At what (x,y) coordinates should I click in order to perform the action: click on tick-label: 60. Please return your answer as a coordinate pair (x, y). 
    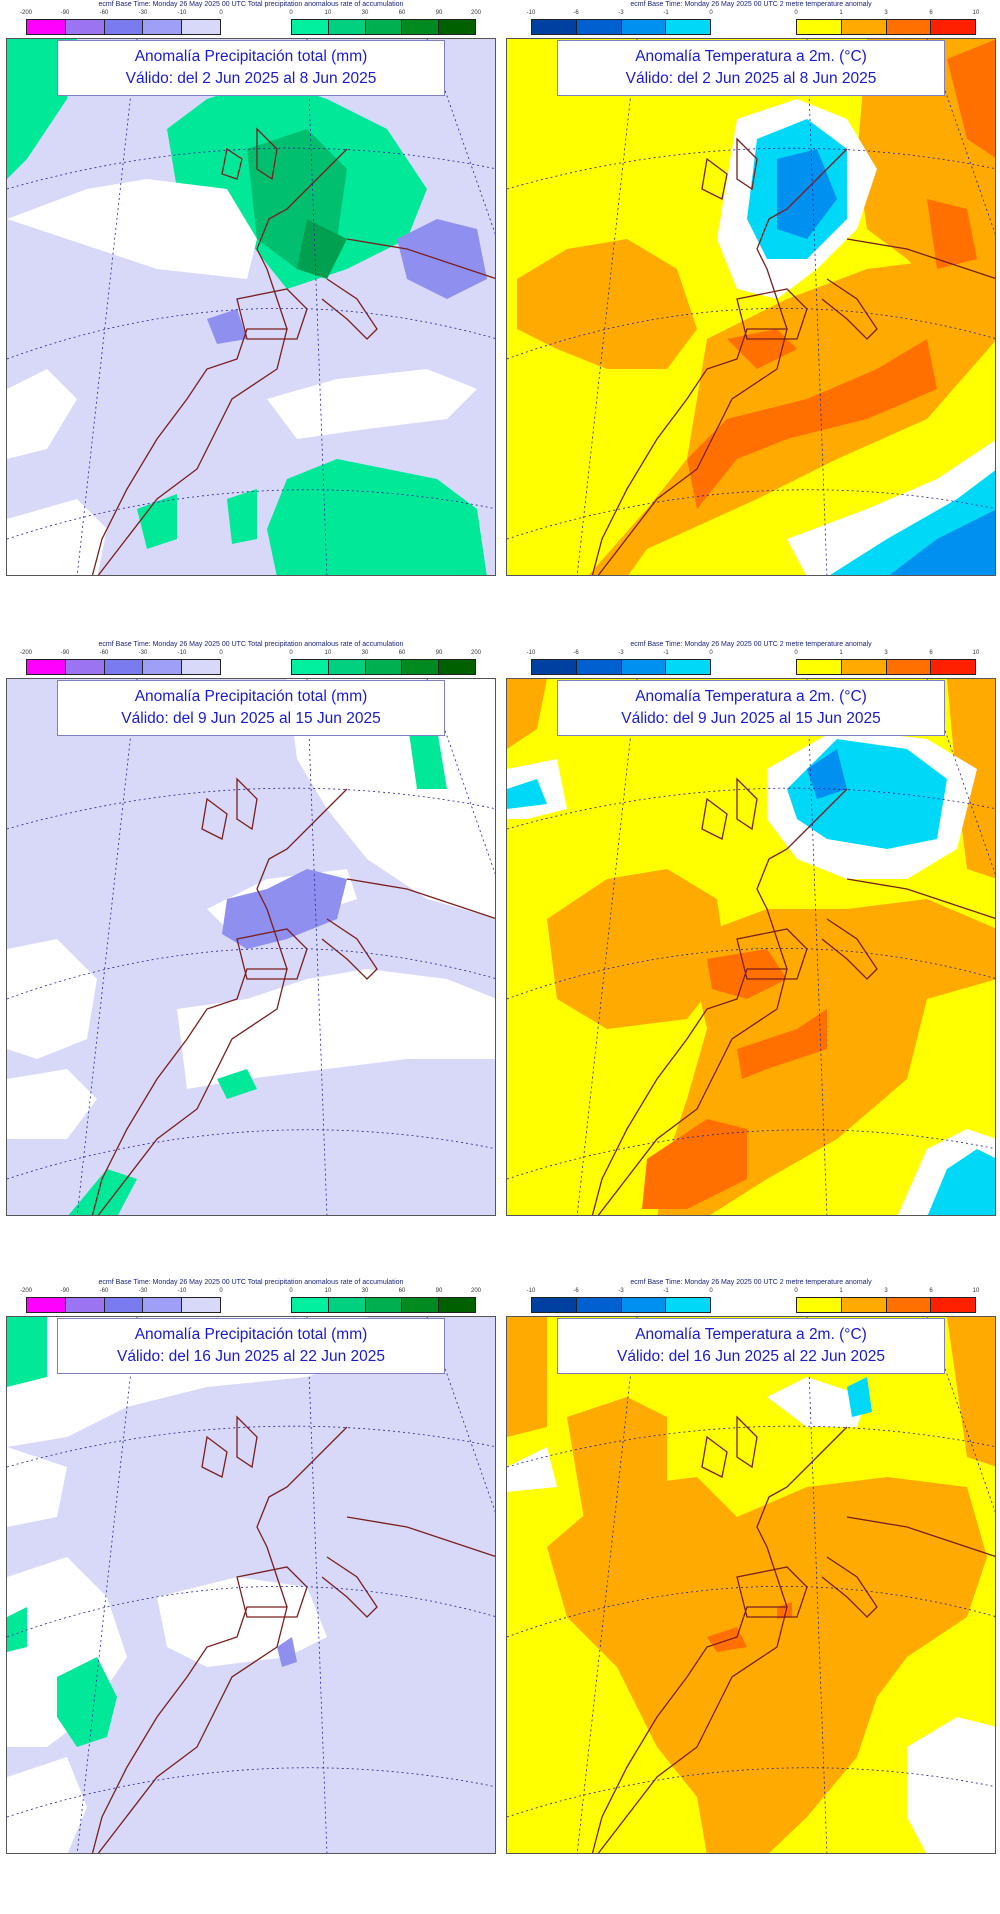
    Looking at the image, I should click on (402, 13).